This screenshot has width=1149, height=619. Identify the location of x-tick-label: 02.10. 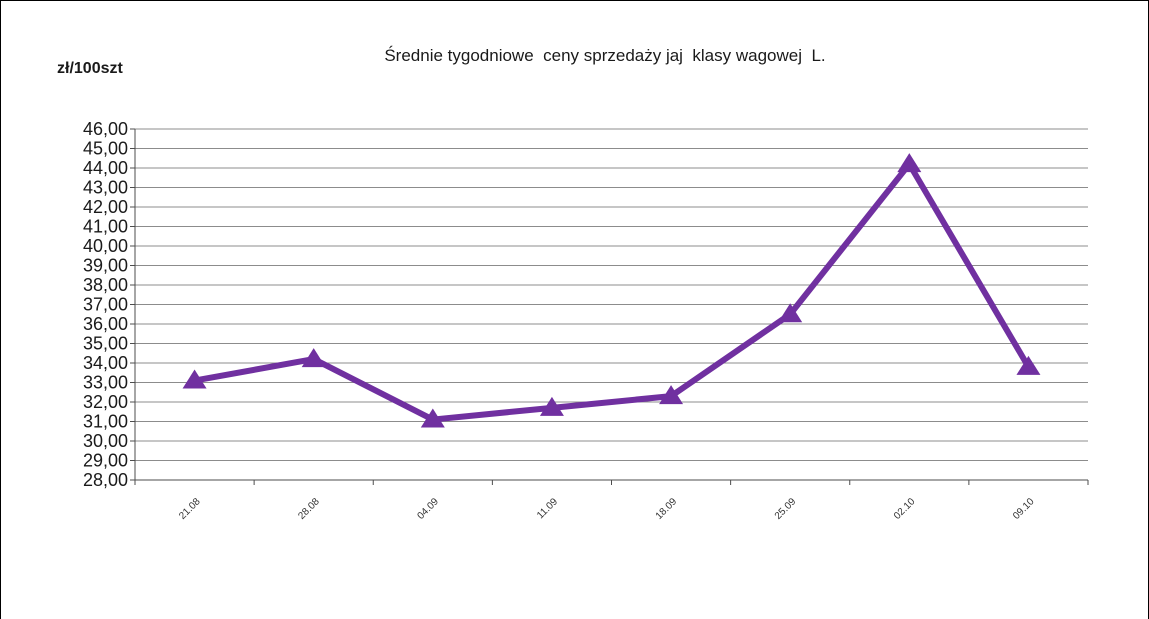
(905, 509).